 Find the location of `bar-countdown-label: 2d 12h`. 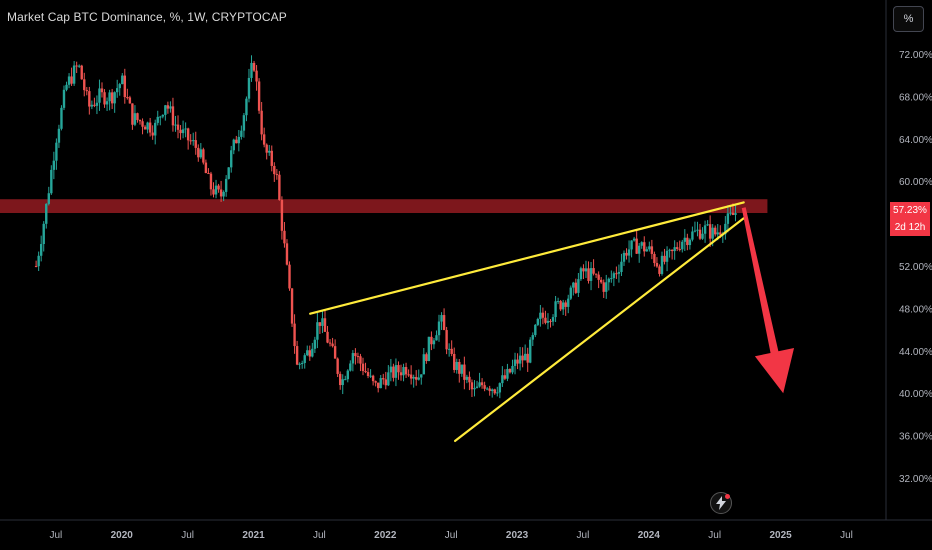

bar-countdown-label: 2d 12h is located at coordinates (910, 227).